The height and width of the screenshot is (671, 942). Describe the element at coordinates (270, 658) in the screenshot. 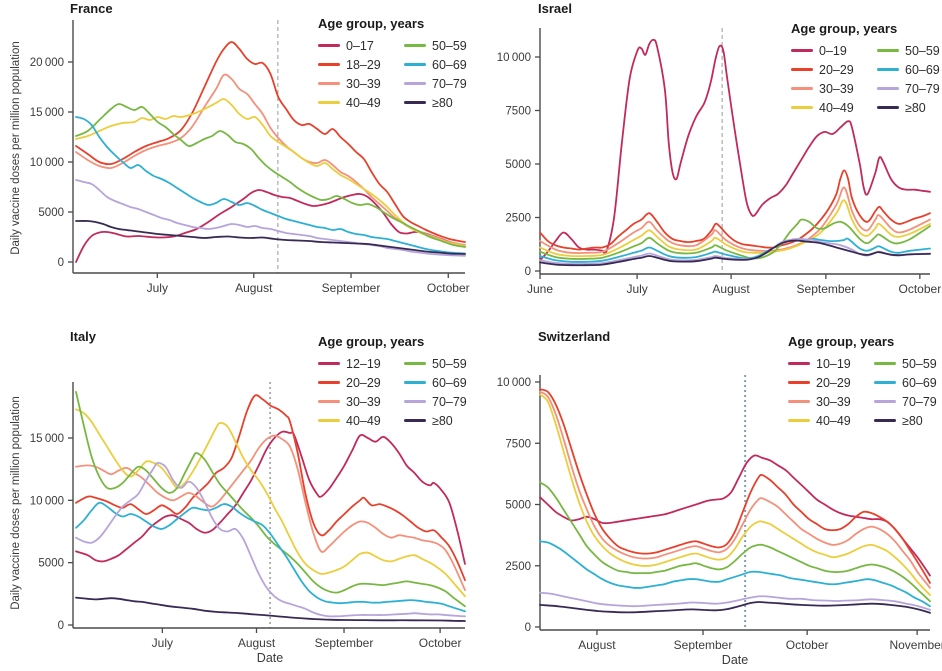

I see `x-axis-label-italy: Date` at that location.